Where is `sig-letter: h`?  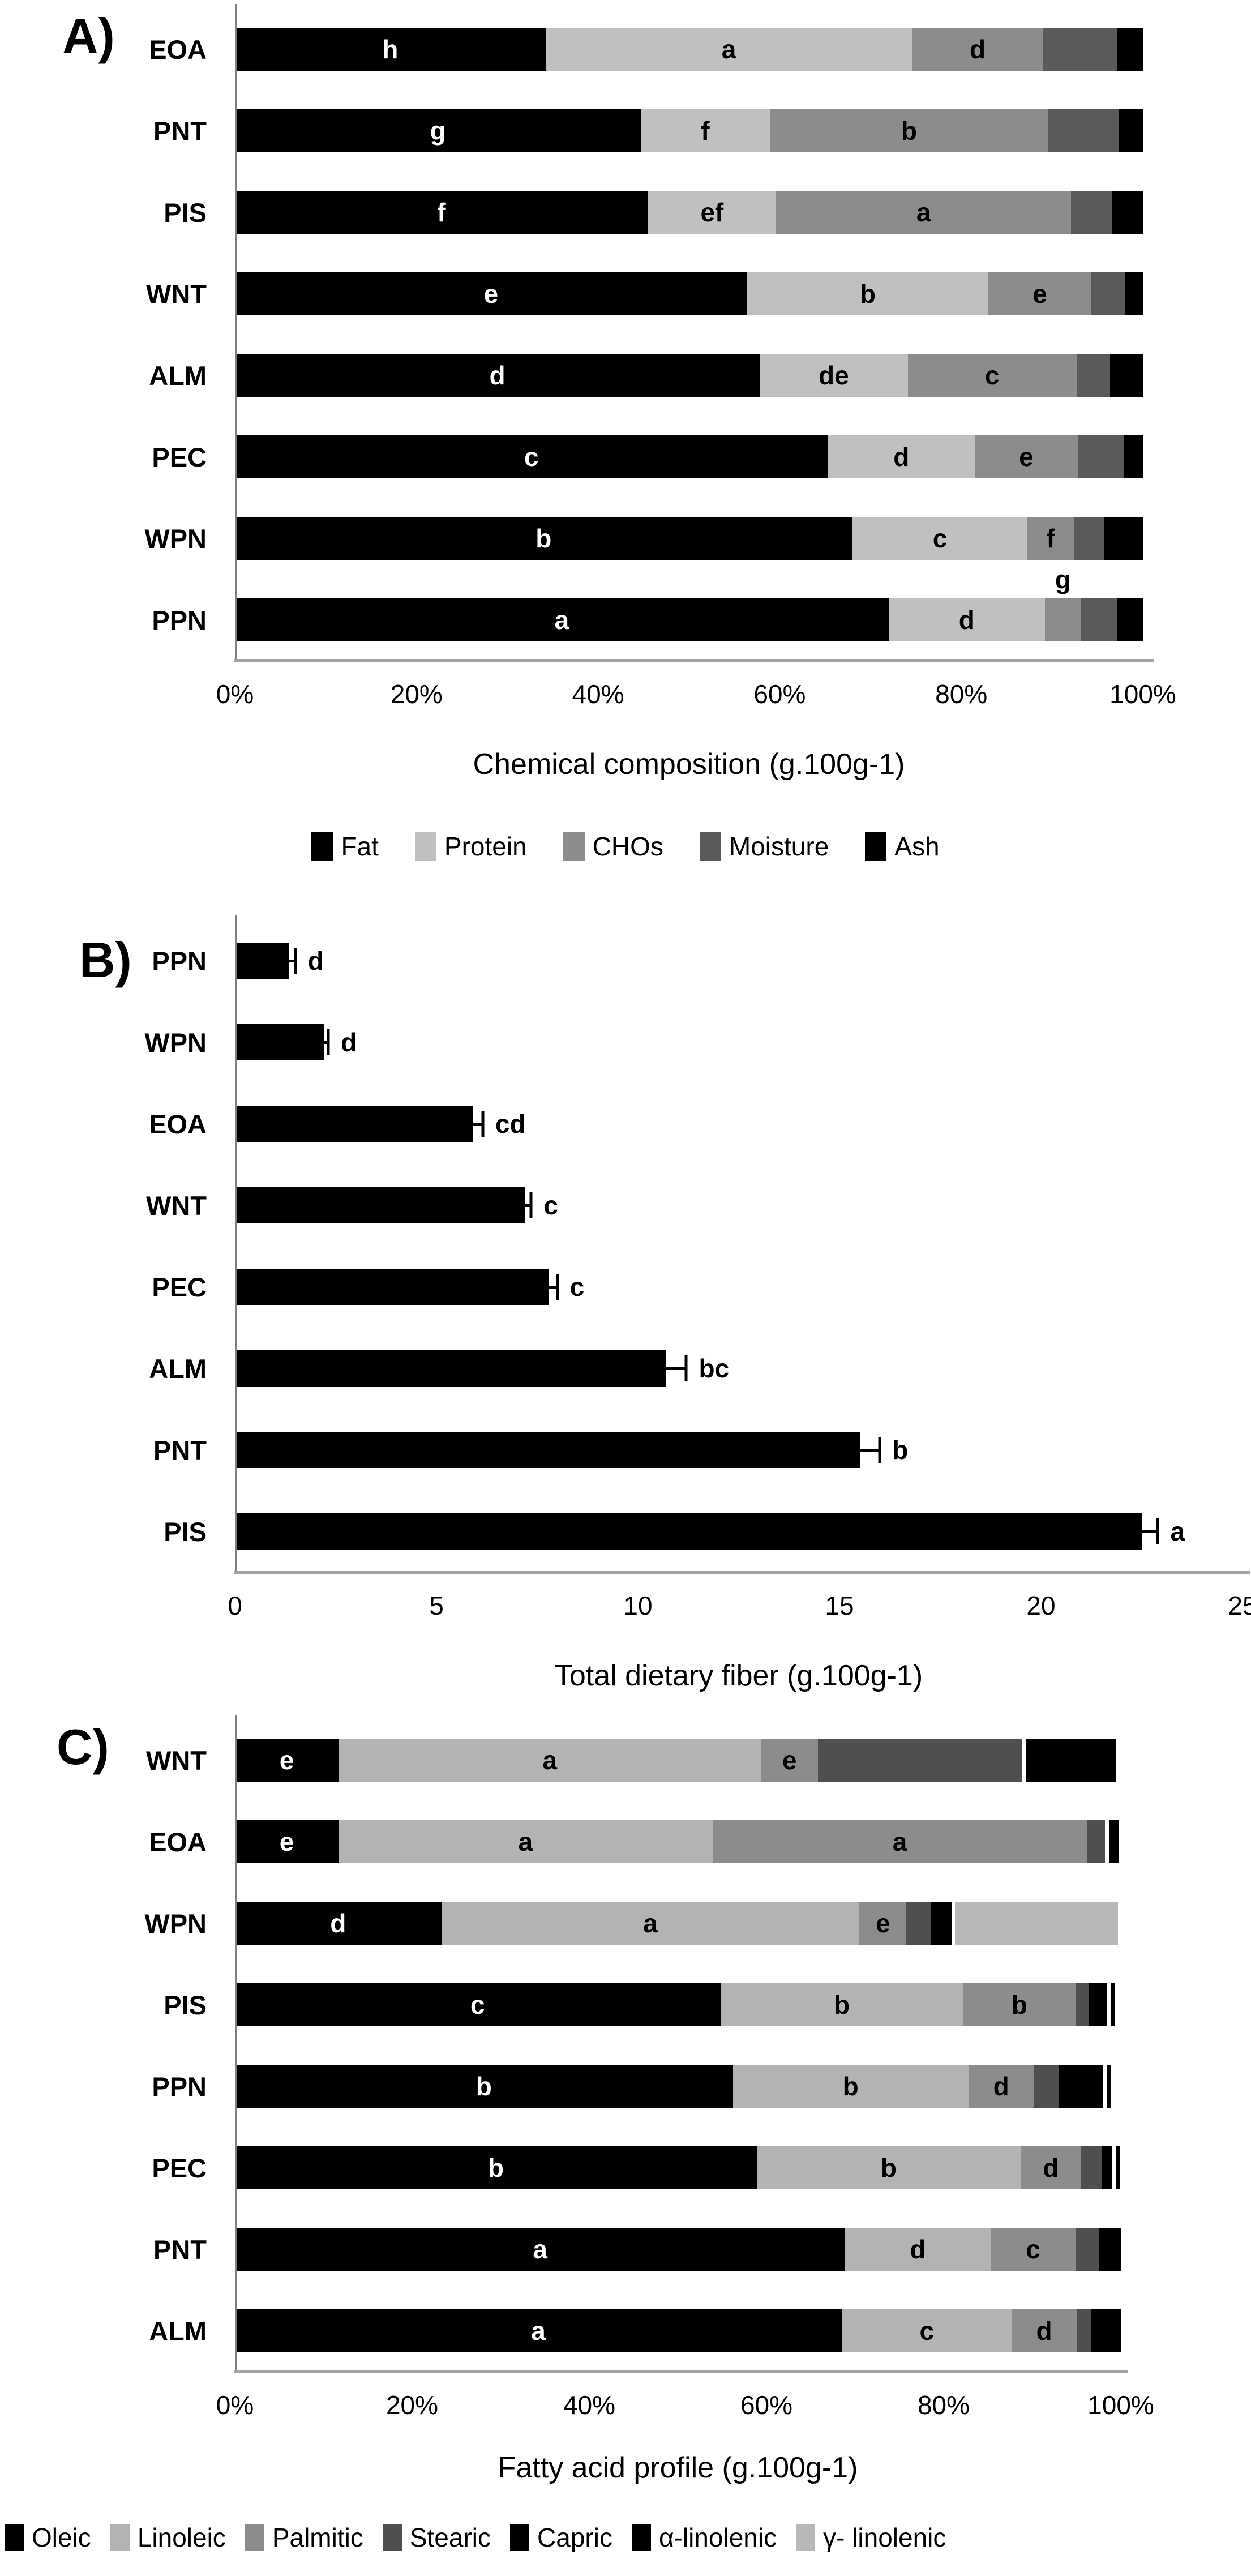
sig-letter: h is located at coordinates (390, 49).